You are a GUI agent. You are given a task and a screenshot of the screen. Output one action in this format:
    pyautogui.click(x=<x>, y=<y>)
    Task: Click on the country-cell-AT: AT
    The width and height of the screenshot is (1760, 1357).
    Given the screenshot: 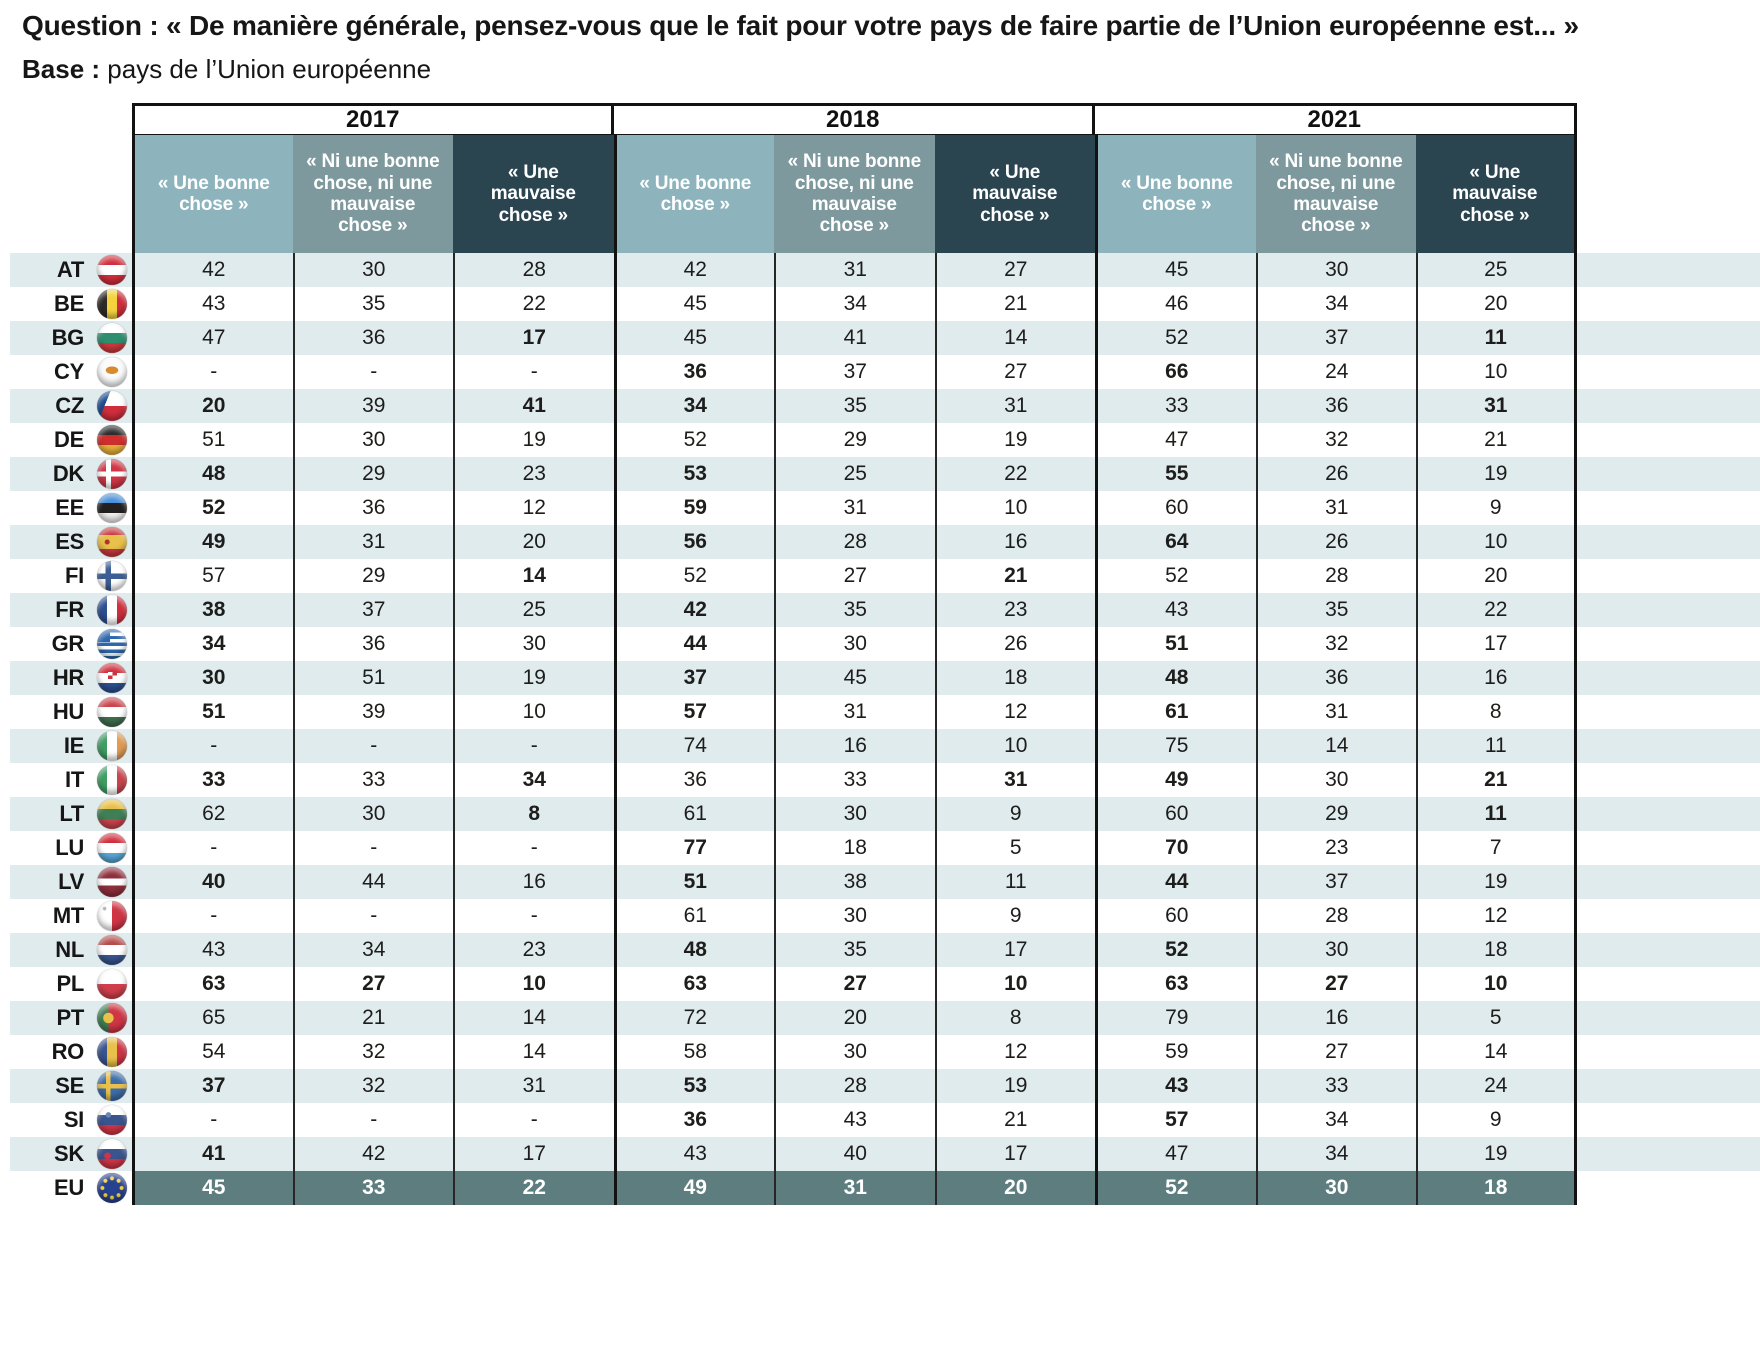 What is the action you would take?
    pyautogui.click(x=71, y=270)
    